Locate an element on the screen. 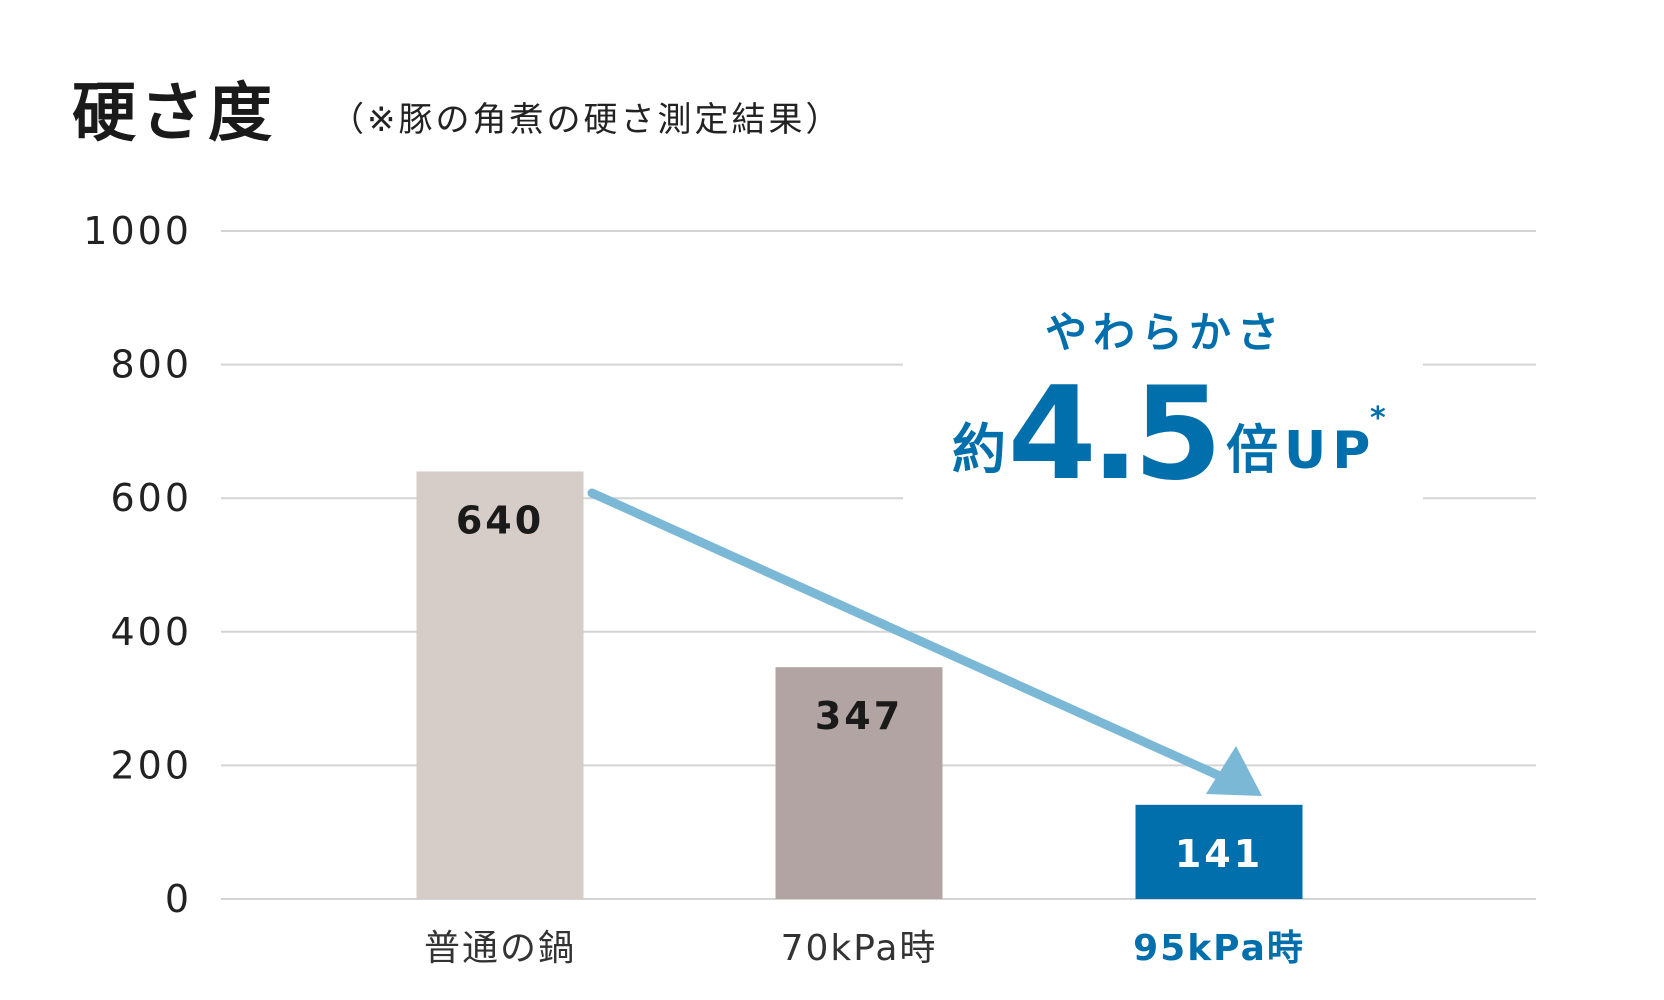 The height and width of the screenshot is (1000, 1664). data-label: 347 is located at coordinates (859, 716).